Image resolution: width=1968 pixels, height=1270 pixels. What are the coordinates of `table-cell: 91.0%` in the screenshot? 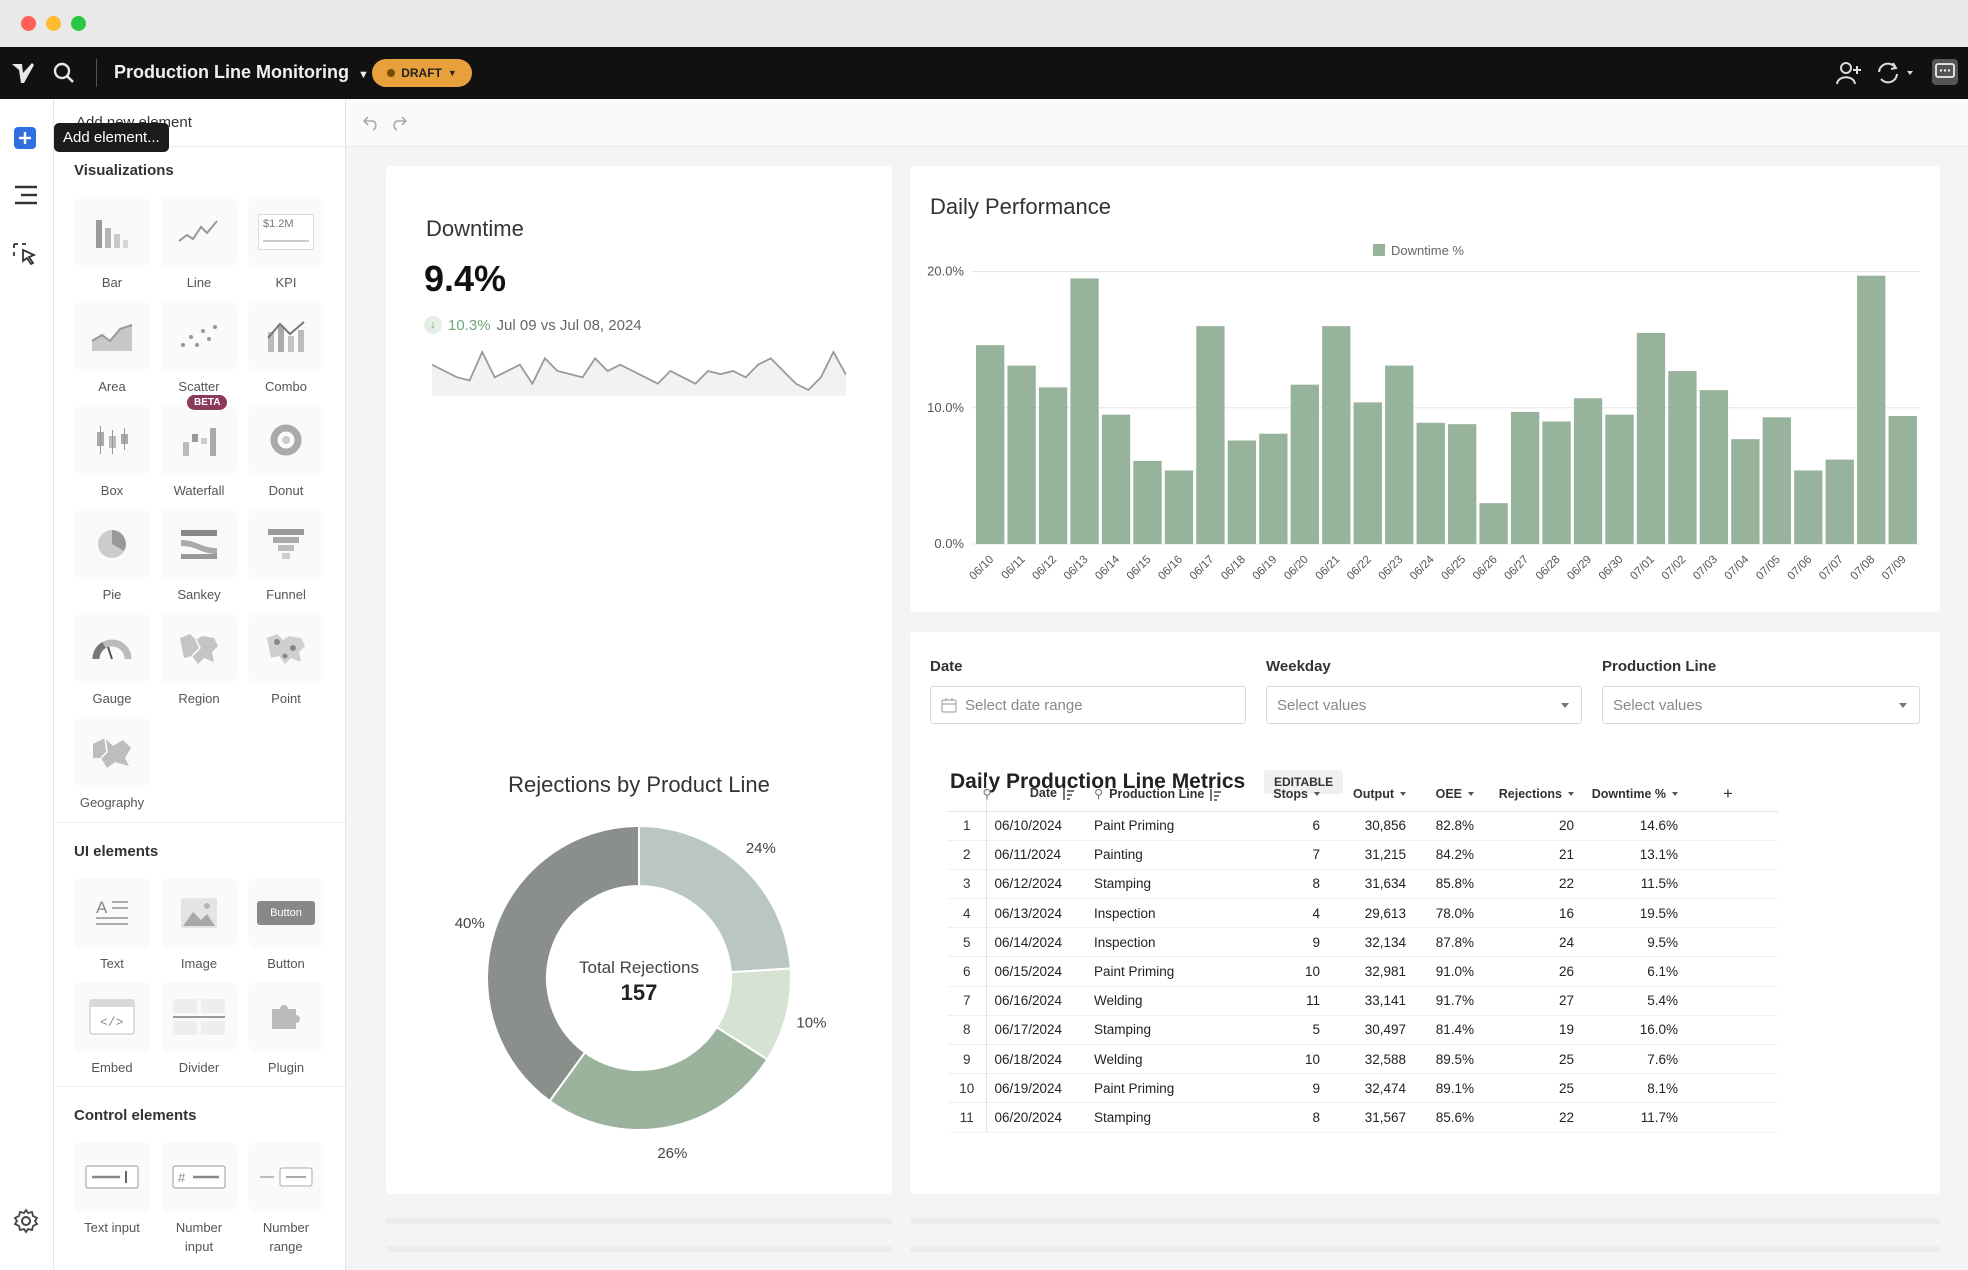 It's located at (1450, 971).